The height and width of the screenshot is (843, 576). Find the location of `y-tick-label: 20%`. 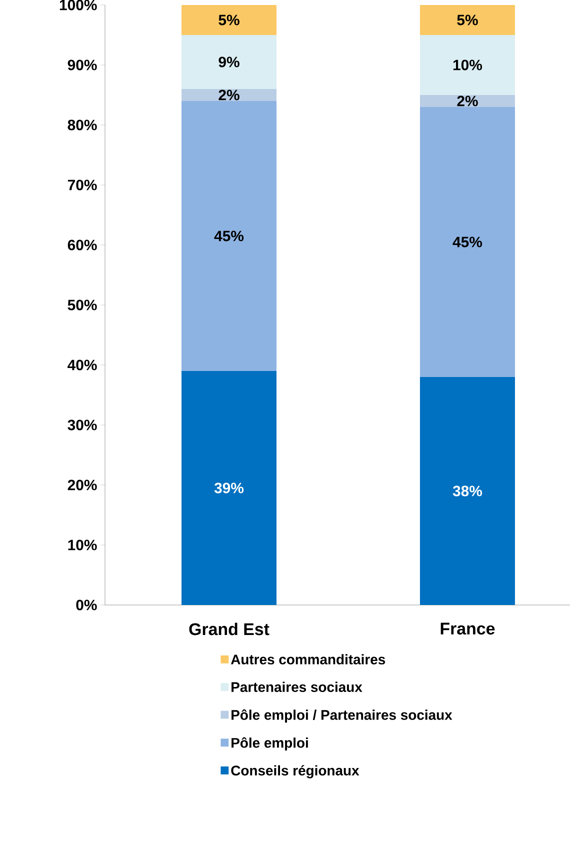

y-tick-label: 20% is located at coordinates (82, 485).